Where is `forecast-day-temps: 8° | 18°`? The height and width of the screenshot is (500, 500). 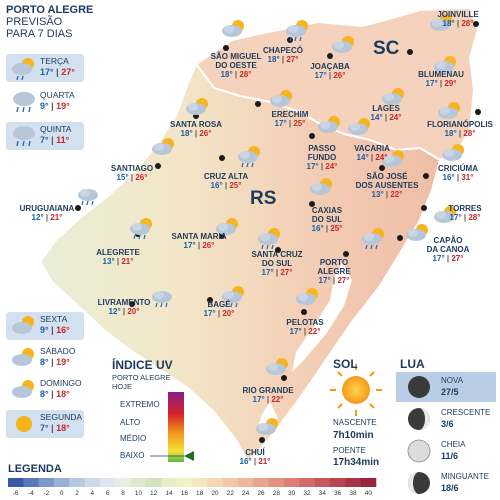 forecast-day-temps: 8° | 18° is located at coordinates (55, 394).